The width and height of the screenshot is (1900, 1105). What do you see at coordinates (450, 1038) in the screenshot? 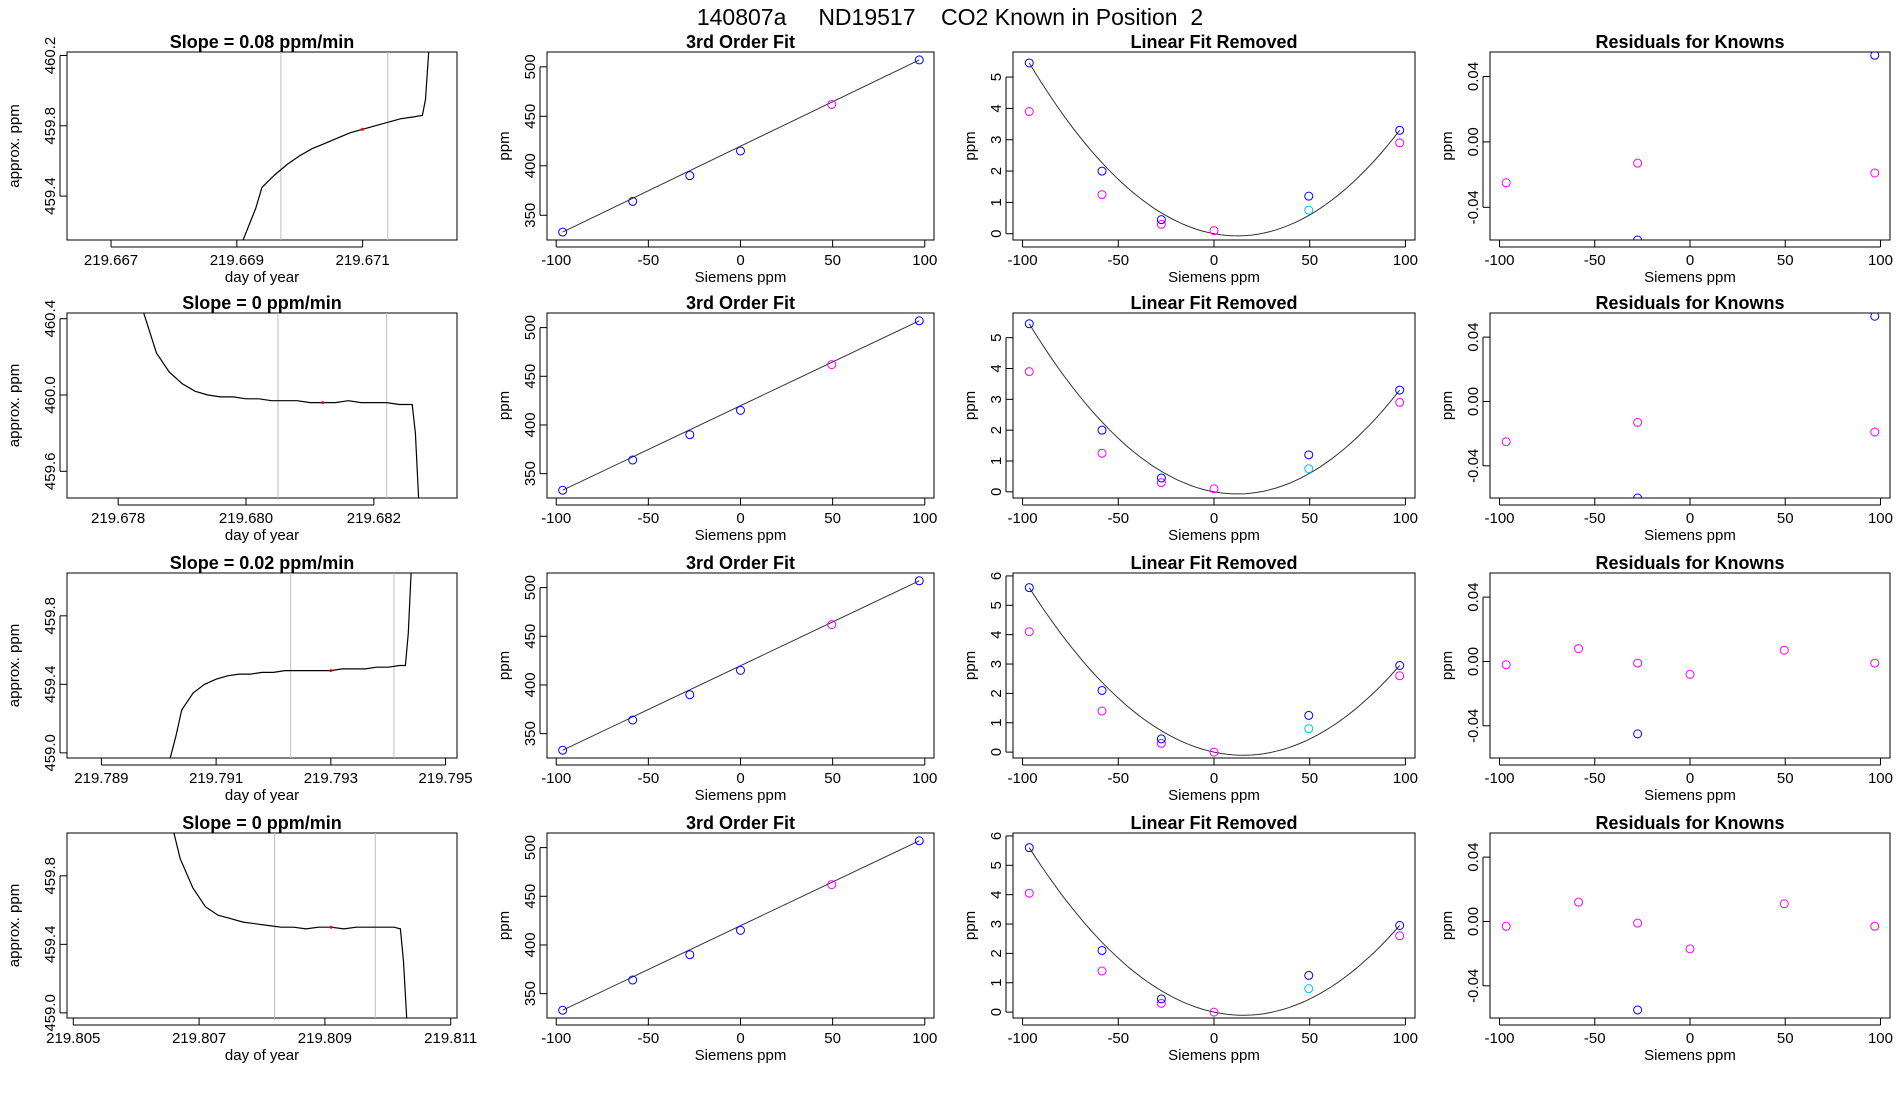
I see `x-tick-label: 219.811` at bounding box center [450, 1038].